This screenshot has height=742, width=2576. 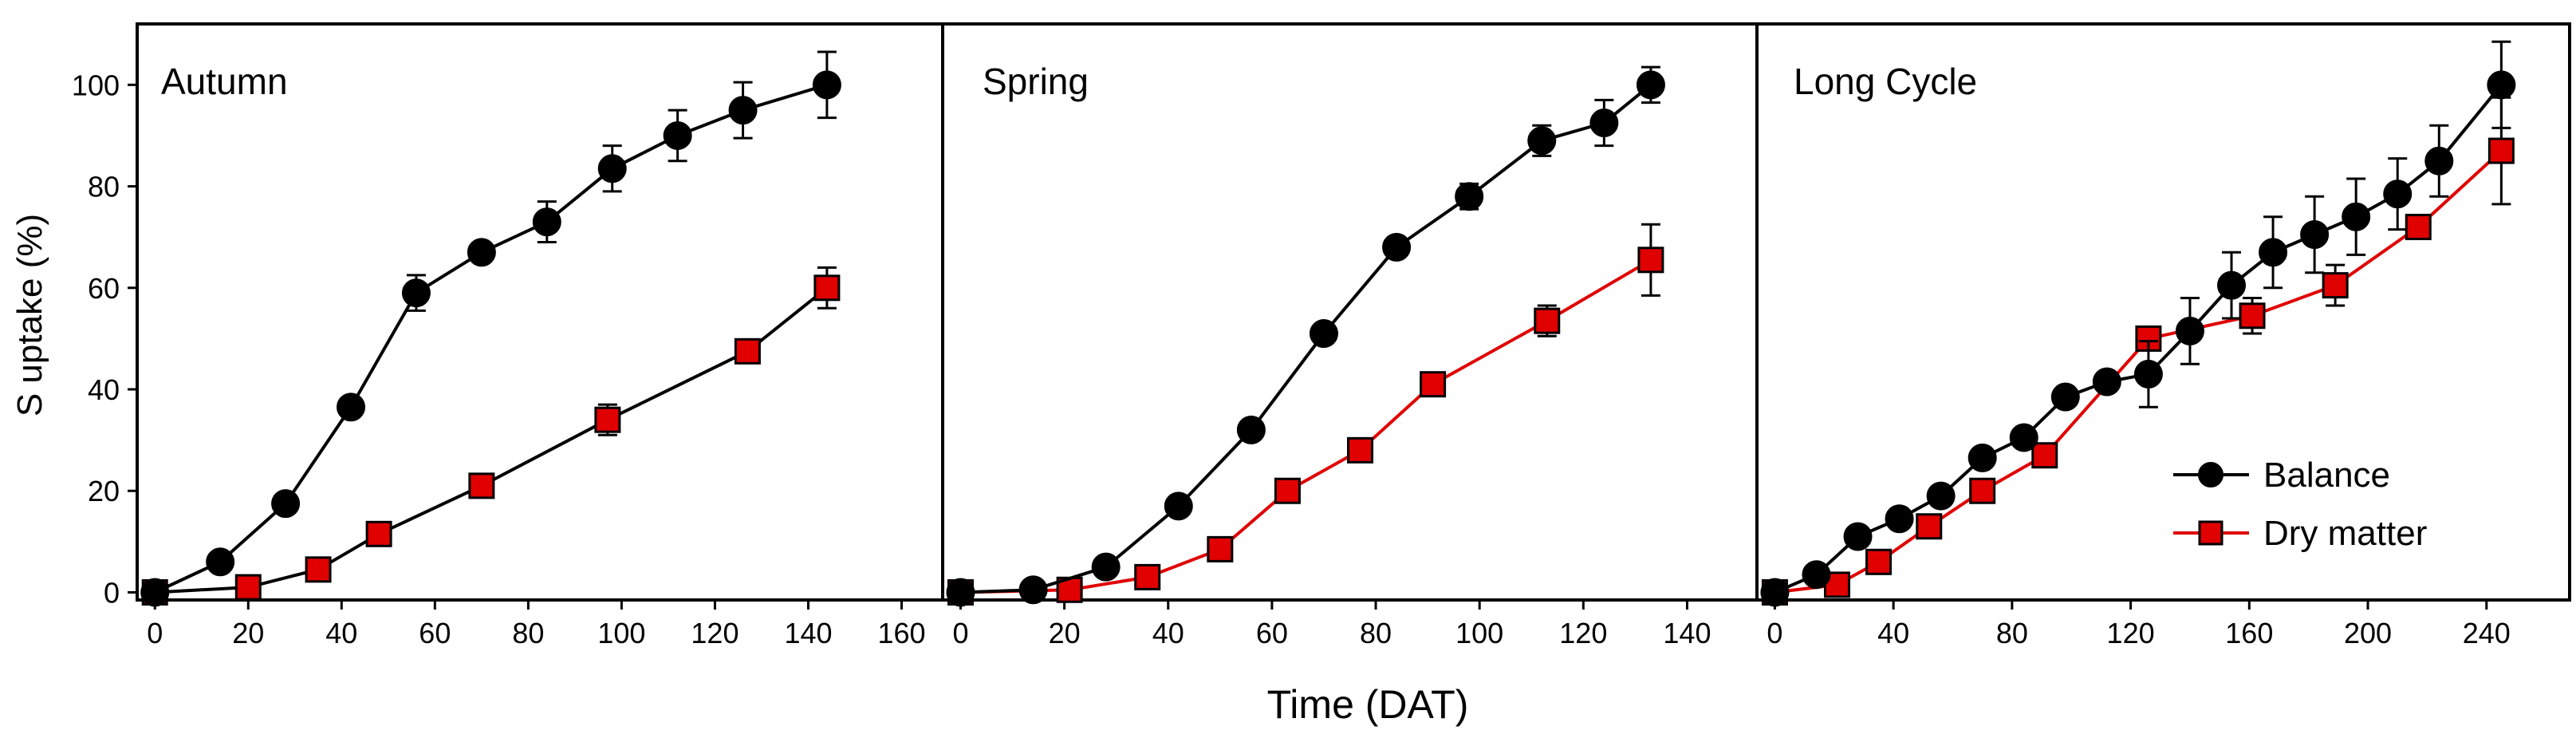 I want to click on y-axis-label: S uptake (%), so click(x=29, y=315).